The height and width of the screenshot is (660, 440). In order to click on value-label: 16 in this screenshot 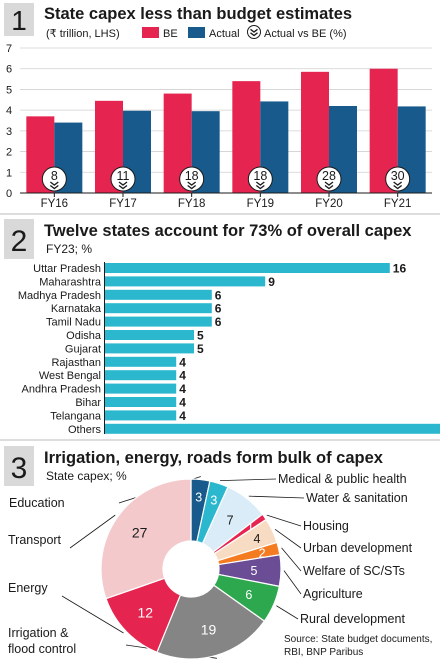, I will do `click(400, 269)`.